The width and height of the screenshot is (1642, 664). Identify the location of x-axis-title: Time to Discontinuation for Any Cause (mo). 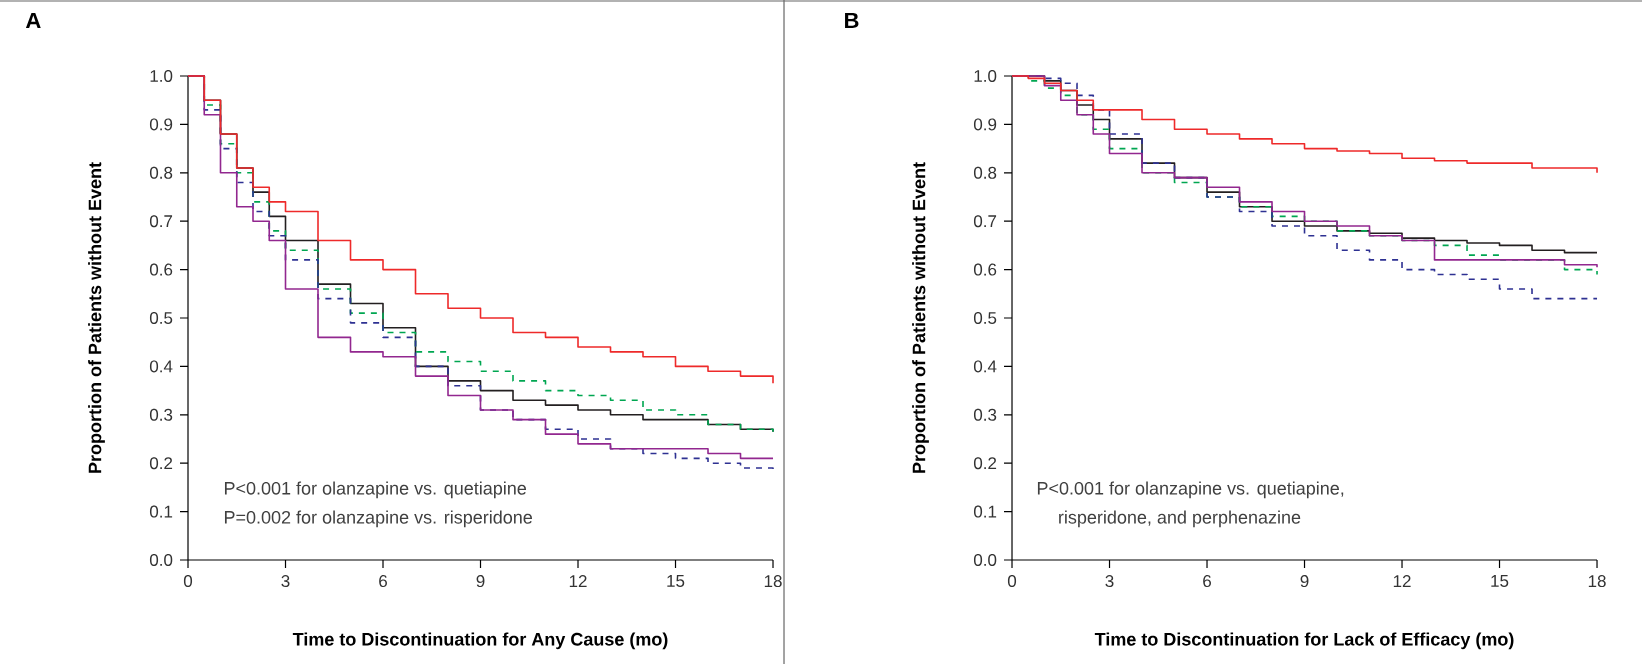
(480, 641).